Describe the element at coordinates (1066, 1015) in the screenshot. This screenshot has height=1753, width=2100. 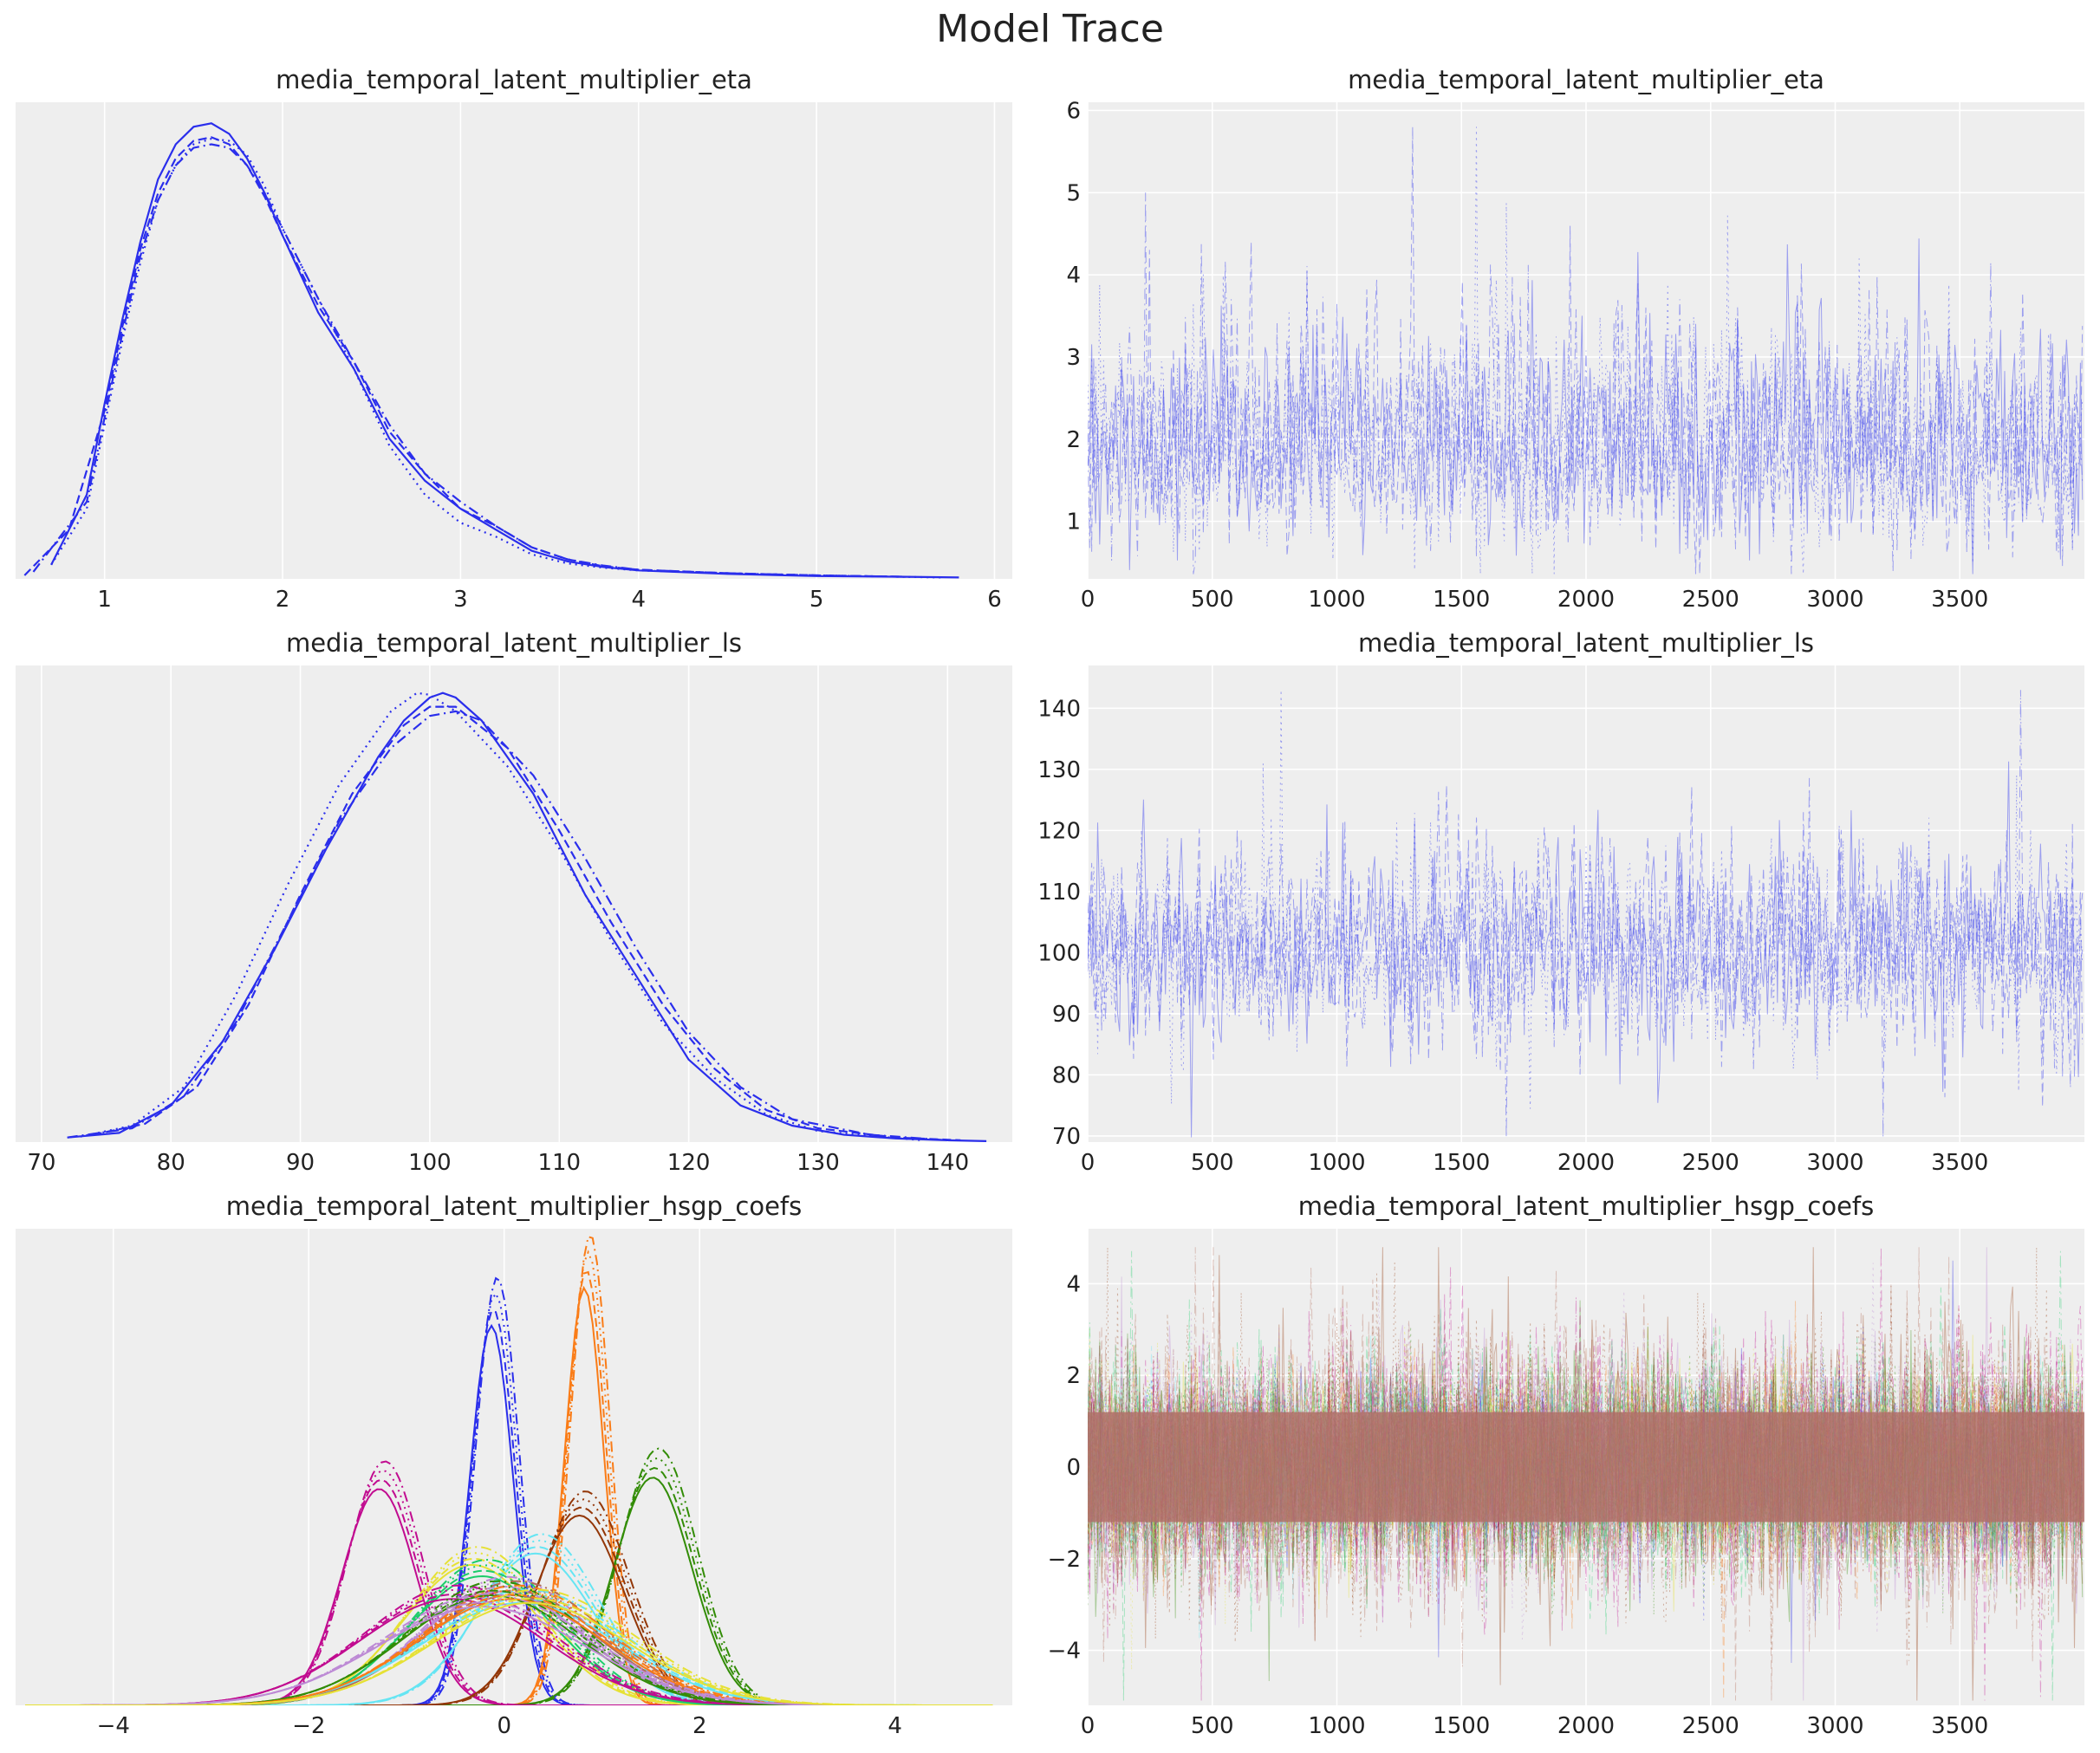
I see `y-tick-label: 90` at that location.